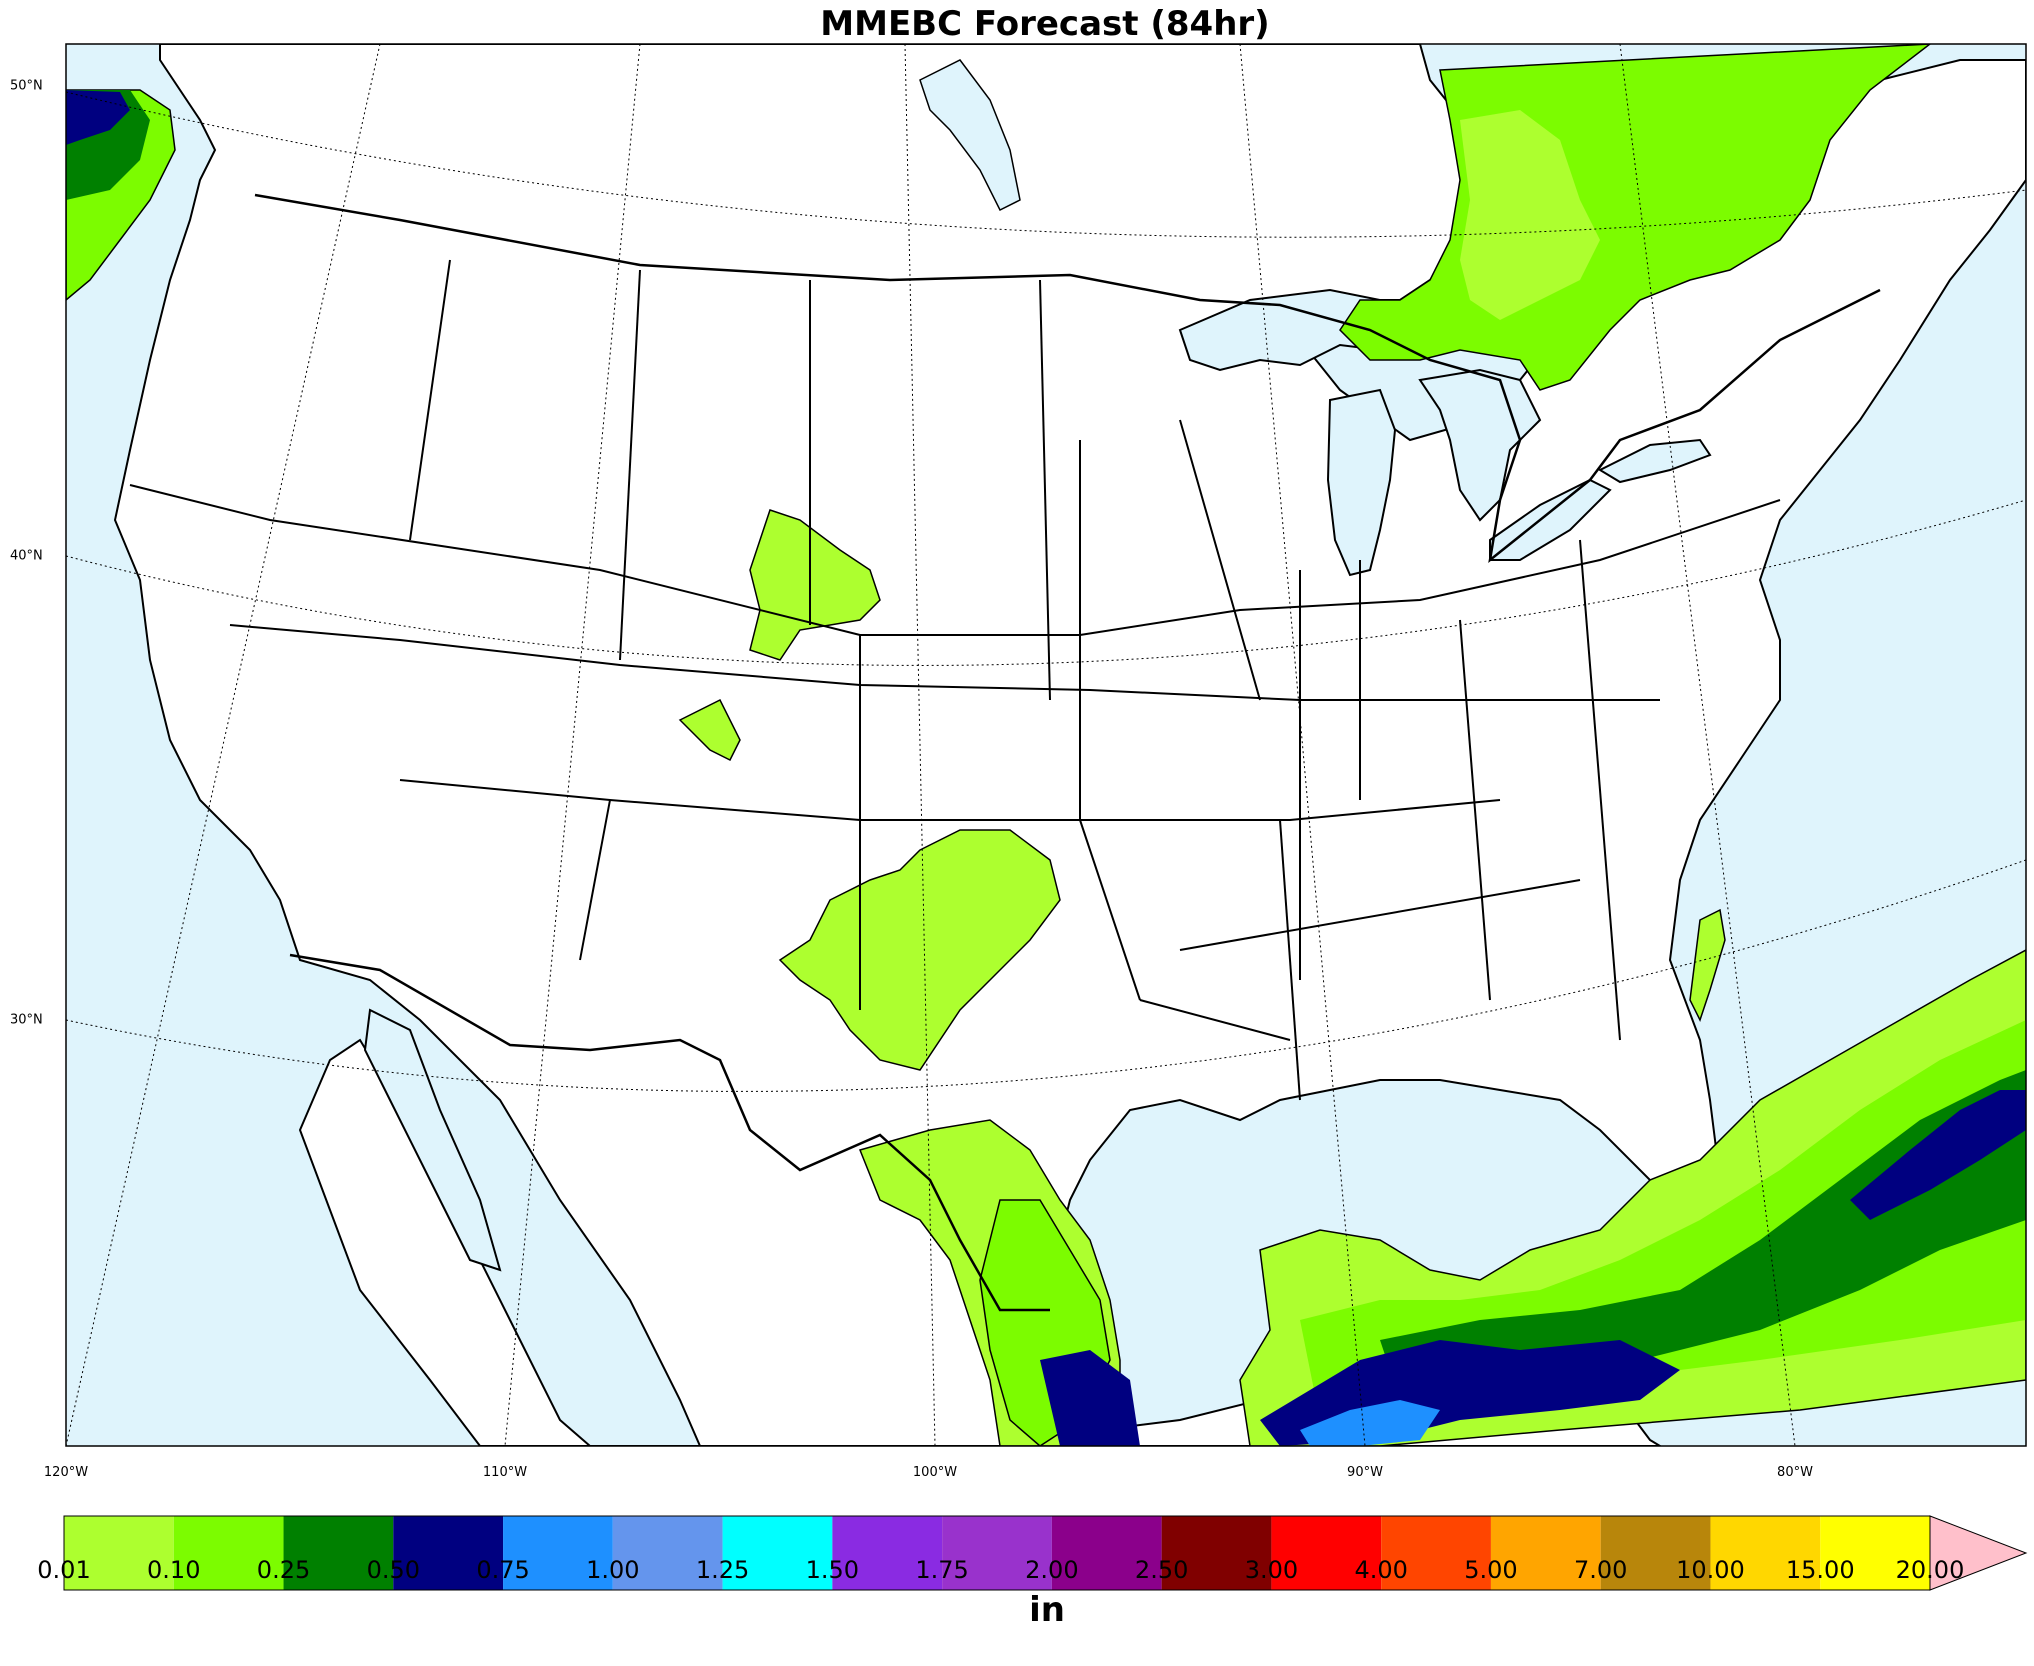 The height and width of the screenshot is (1666, 2034). What do you see at coordinates (613, 1570) in the screenshot?
I see `colorbar-tick-label: 1.00` at bounding box center [613, 1570].